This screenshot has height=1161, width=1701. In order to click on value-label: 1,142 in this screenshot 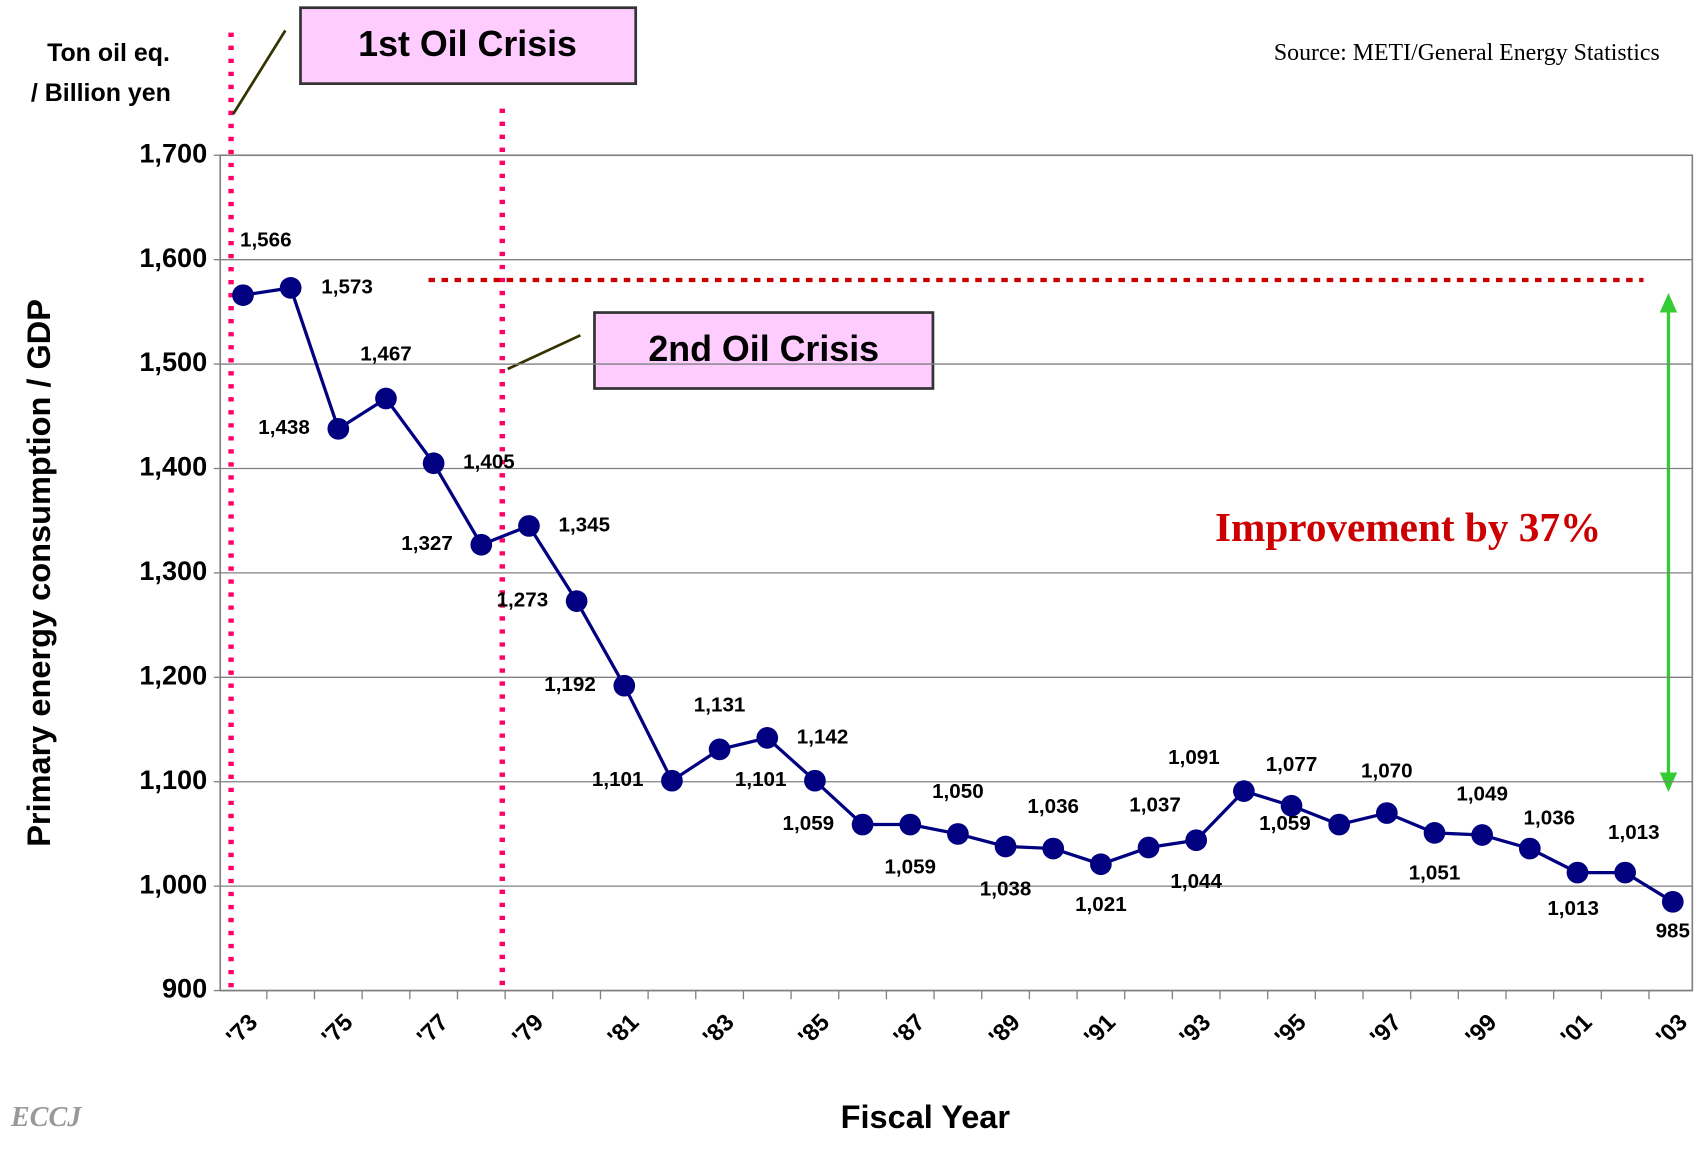, I will do `click(823, 736)`.